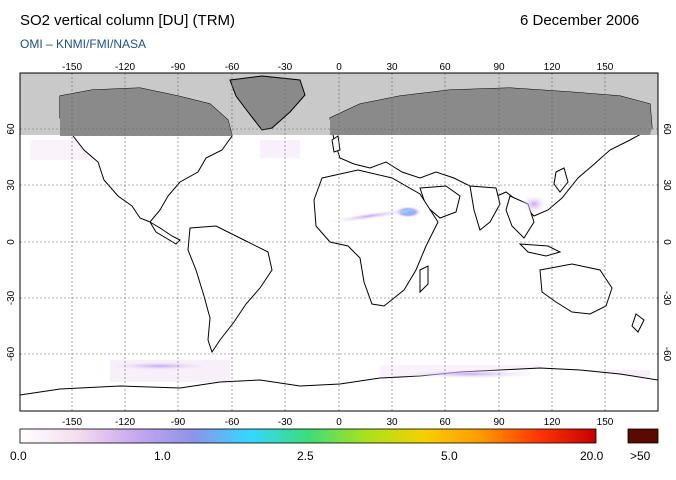  What do you see at coordinates (178, 67) in the screenshot?
I see `lon-tick-top: -90` at bounding box center [178, 67].